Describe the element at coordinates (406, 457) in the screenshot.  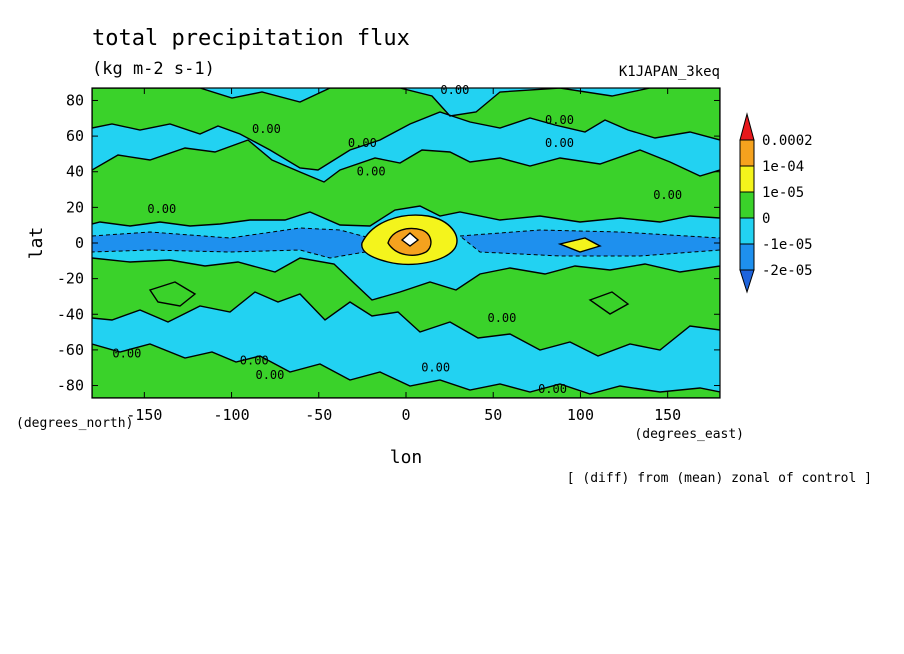
I see `x-axis-label: lon` at that location.